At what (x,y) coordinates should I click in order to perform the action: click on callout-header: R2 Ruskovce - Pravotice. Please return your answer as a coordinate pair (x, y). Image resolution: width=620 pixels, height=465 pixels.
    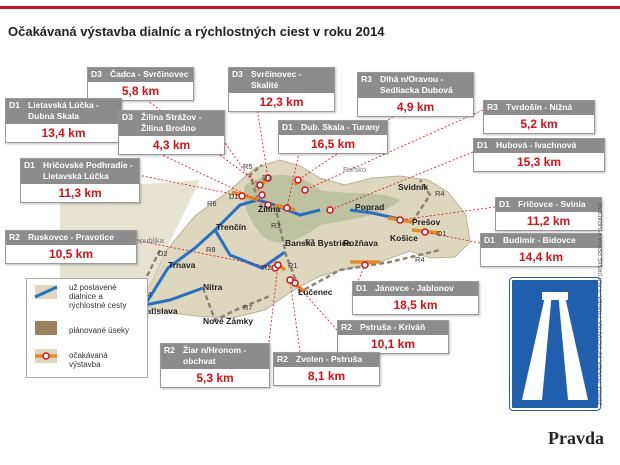
    Looking at the image, I should click on (71, 238).